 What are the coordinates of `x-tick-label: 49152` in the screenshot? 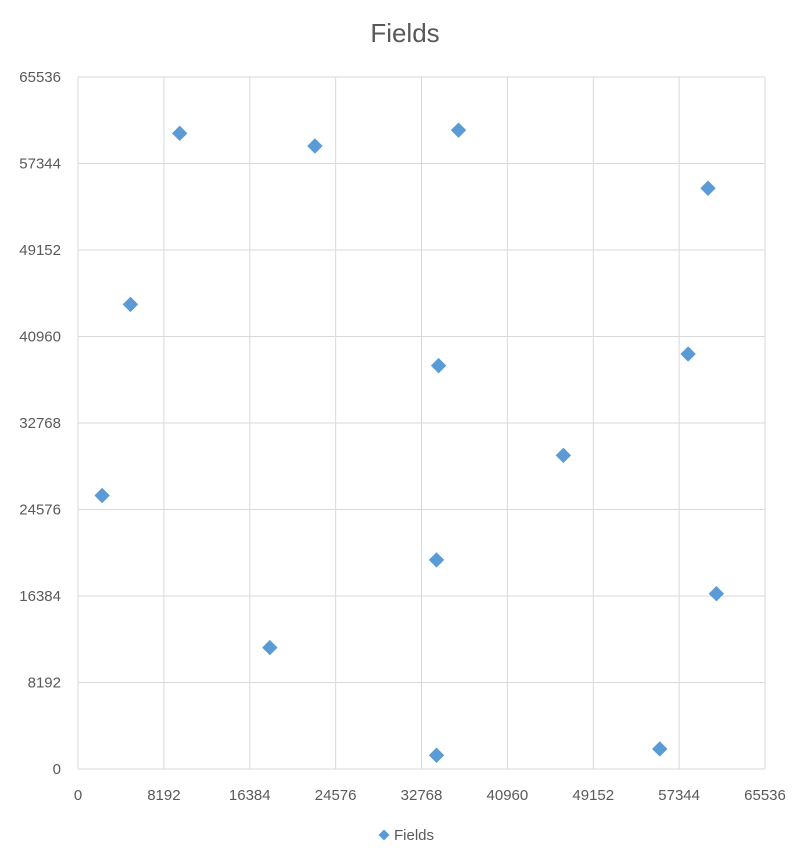 It's located at (593, 795).